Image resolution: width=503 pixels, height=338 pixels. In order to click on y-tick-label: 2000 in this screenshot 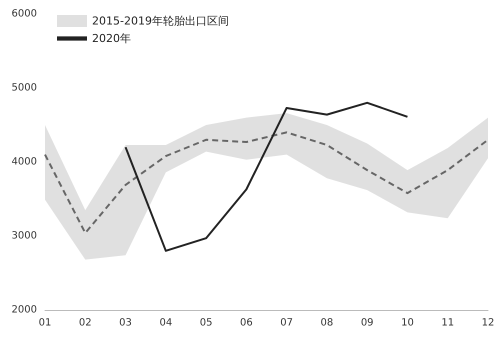, I will do `click(24, 310)`.